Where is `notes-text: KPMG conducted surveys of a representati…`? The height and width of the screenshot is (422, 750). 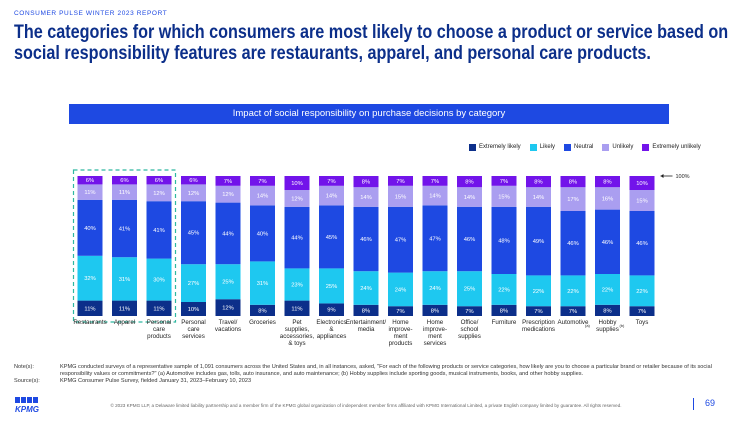
notes-text: KPMG conducted surveys of a representati… is located at coordinates (386, 370).